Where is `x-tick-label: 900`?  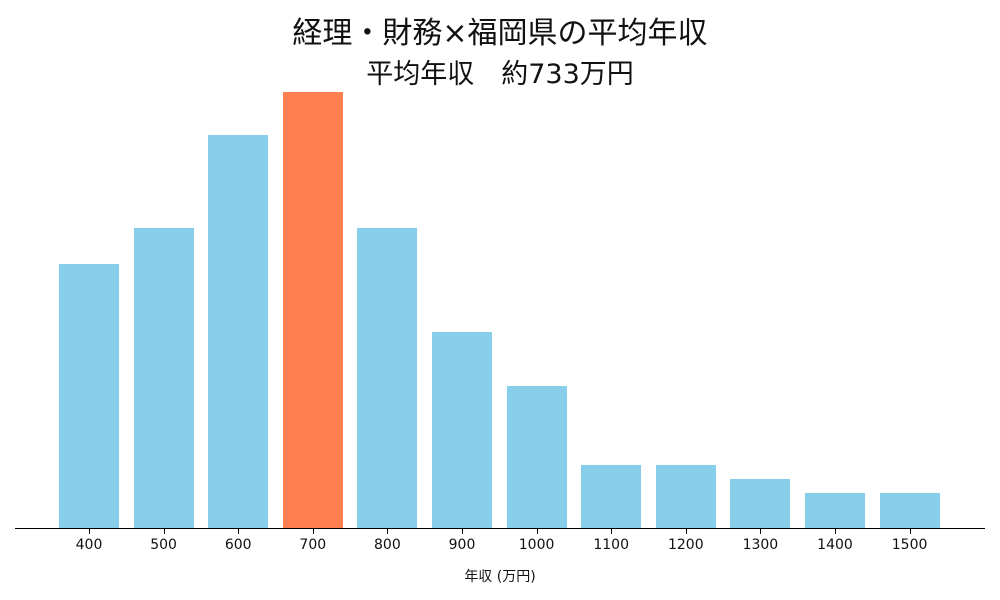 x-tick-label: 900 is located at coordinates (462, 545).